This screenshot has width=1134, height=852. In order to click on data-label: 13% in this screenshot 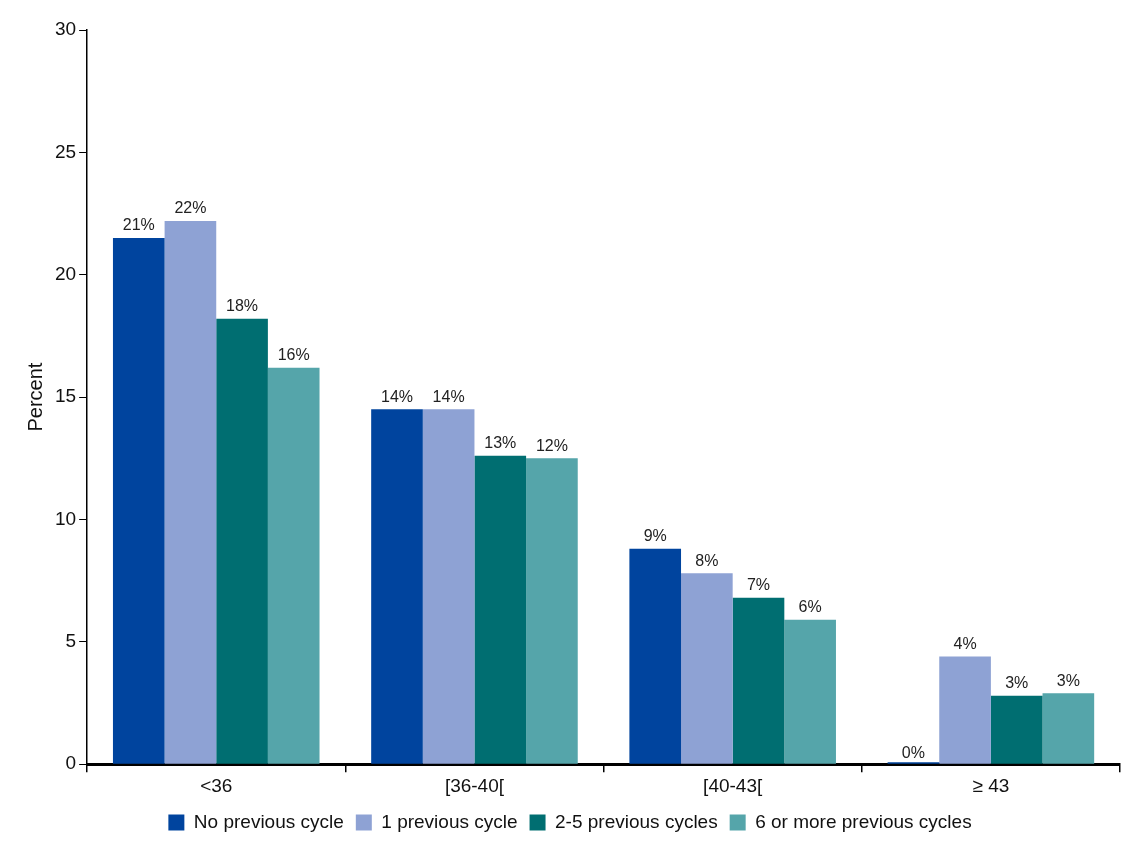, I will do `click(500, 443)`.